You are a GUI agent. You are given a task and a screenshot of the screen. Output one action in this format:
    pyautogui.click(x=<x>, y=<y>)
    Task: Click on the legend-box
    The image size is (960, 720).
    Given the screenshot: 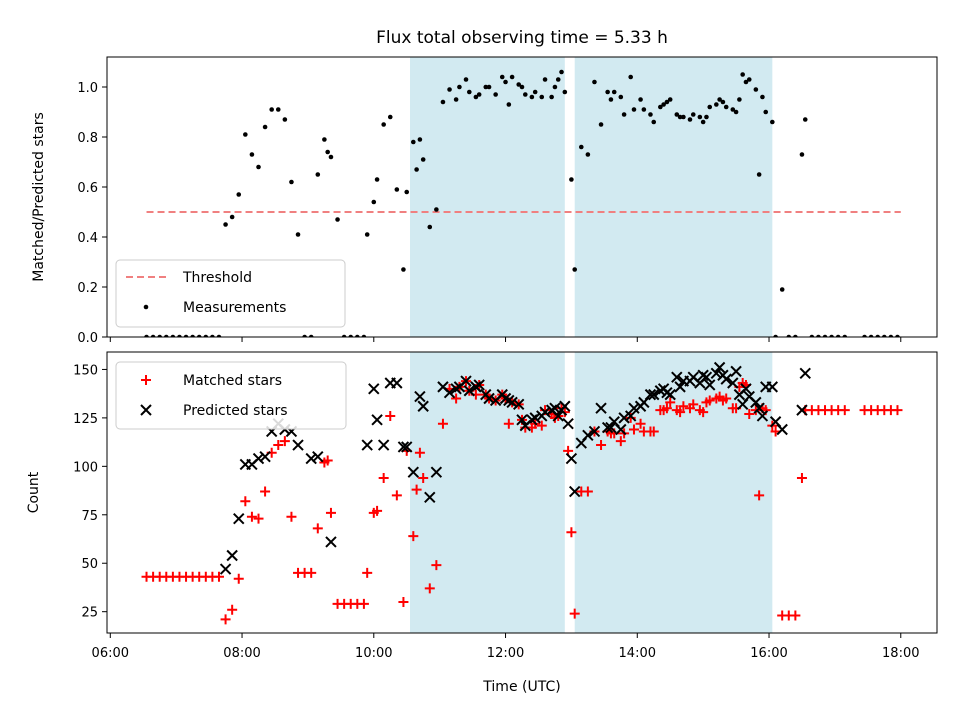 What is the action you would take?
    pyautogui.click(x=230, y=293)
    